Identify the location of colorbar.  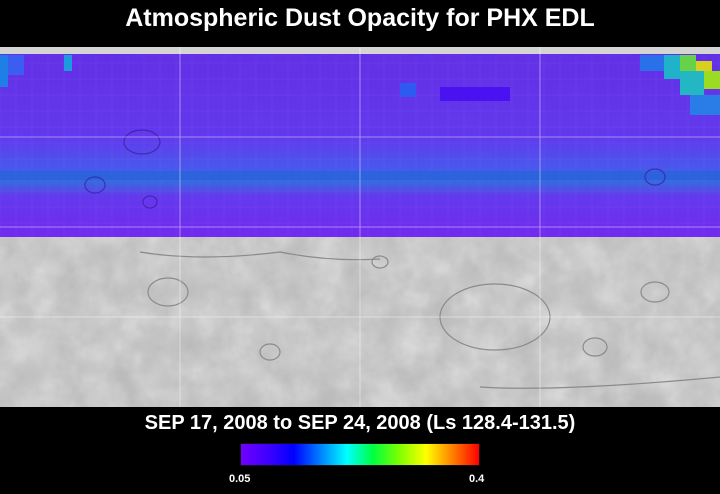
(360, 454).